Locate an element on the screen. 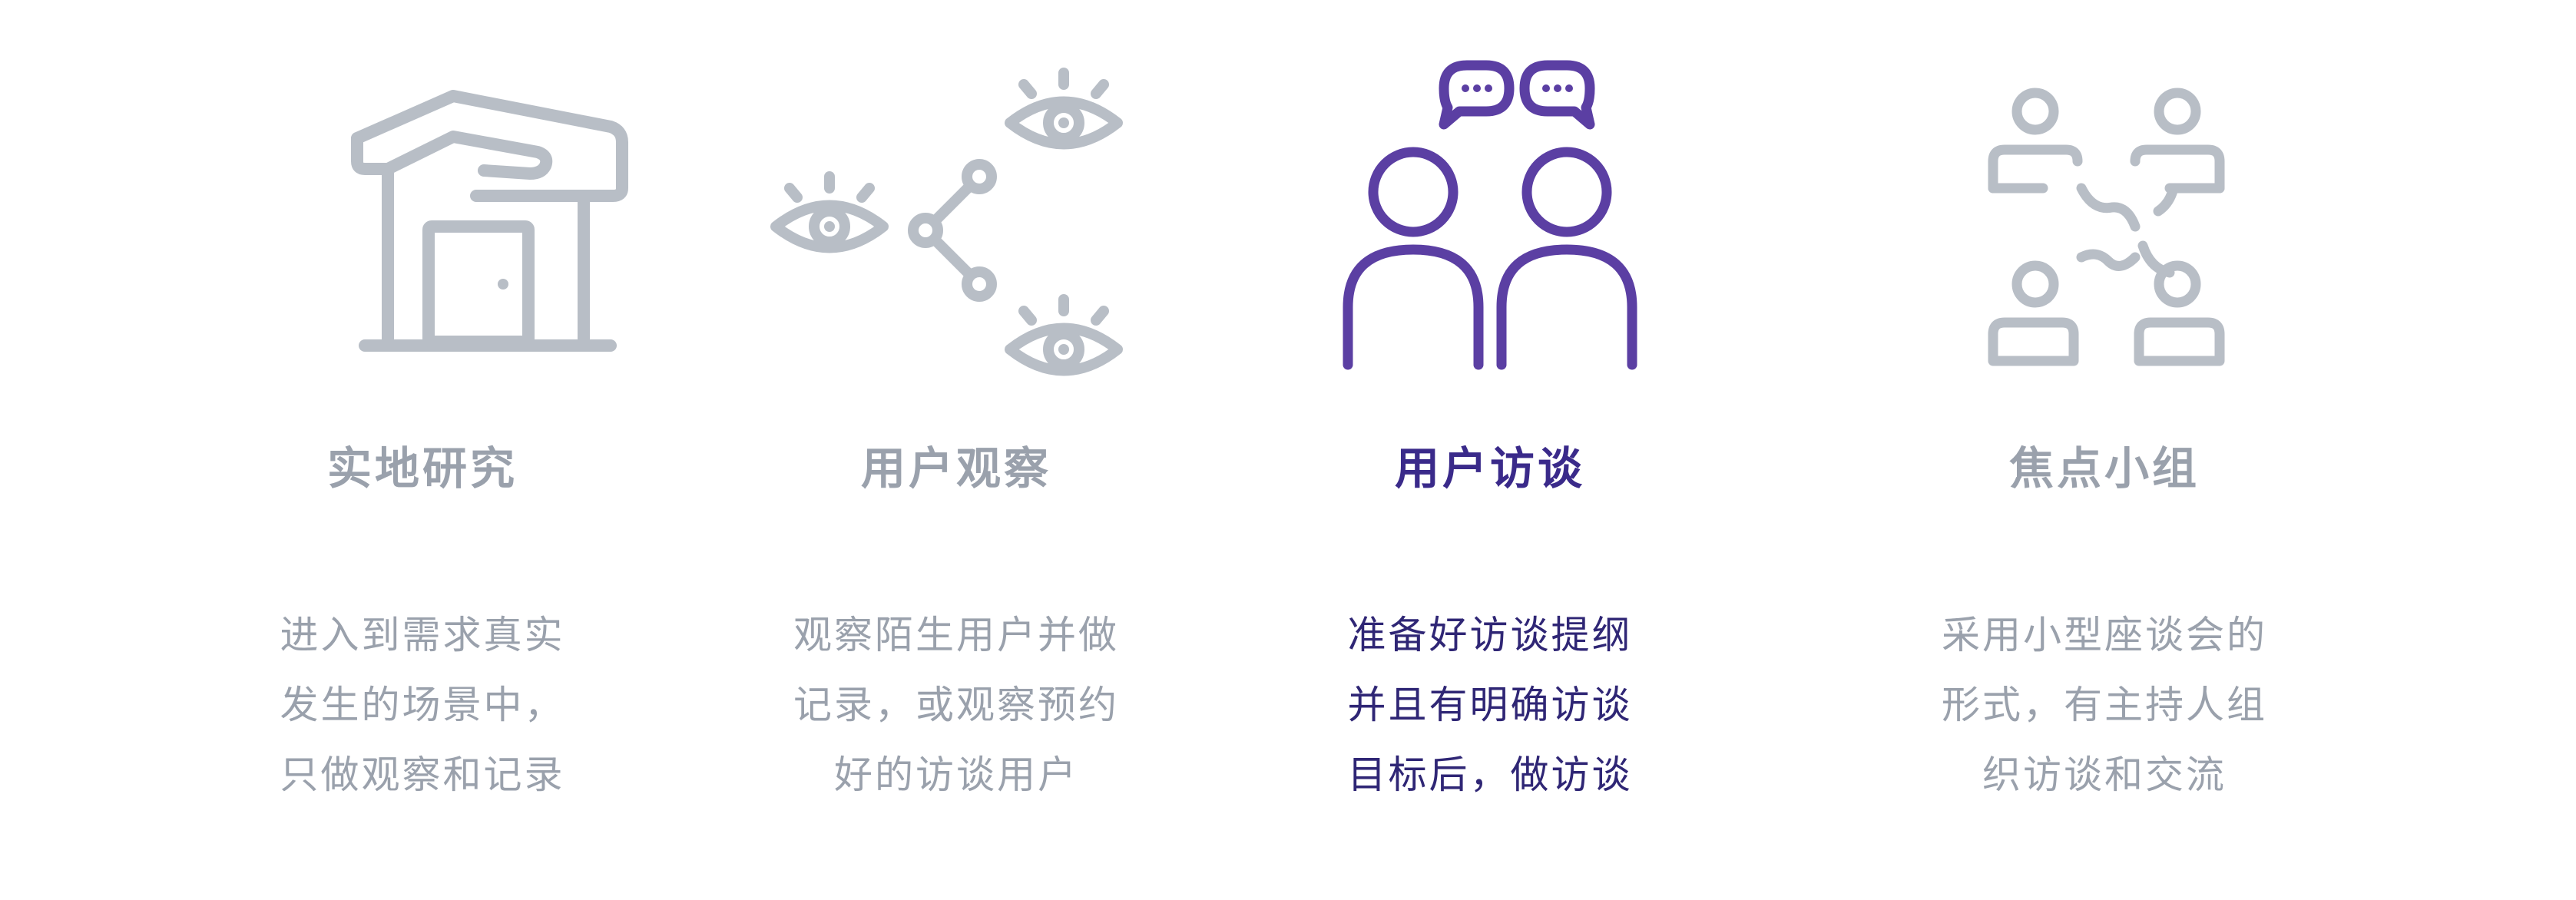 This screenshot has height=900, width=2576. description-line: 形式，有主持人组 is located at coordinates (2104, 705).